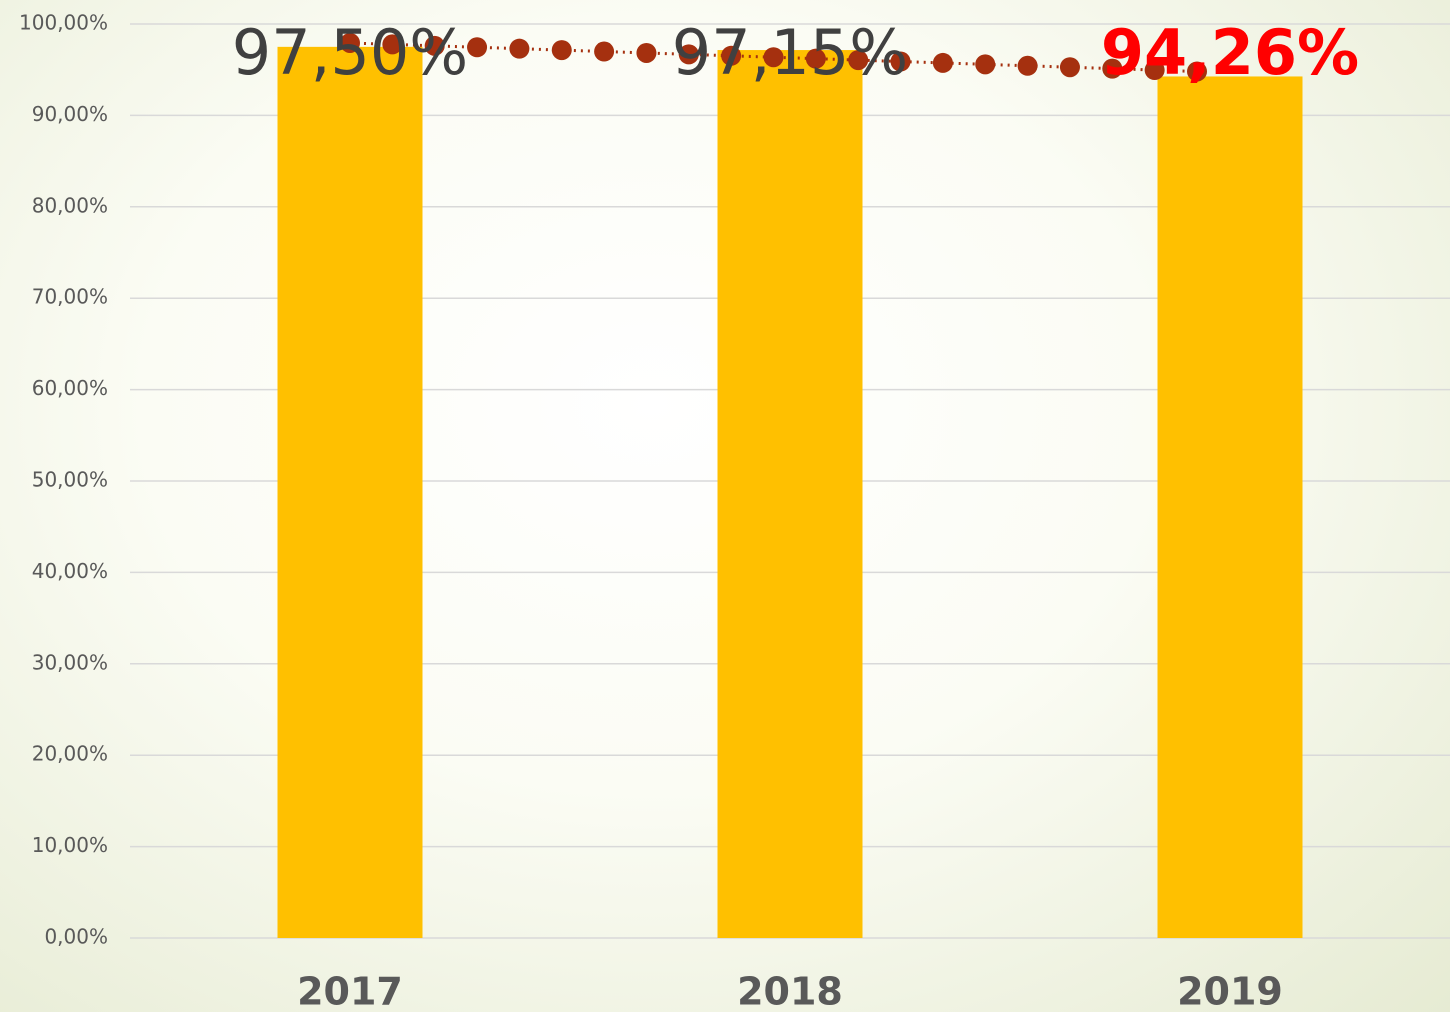  Describe the element at coordinates (70, 297) in the screenshot. I see `y-tick-label: 70,00%` at that location.